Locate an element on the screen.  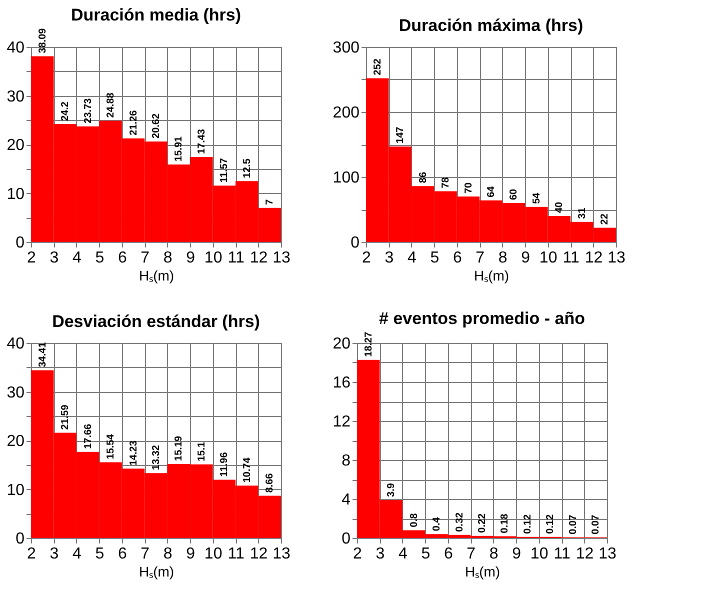
data-label: 15.91 is located at coordinates (179, 149).